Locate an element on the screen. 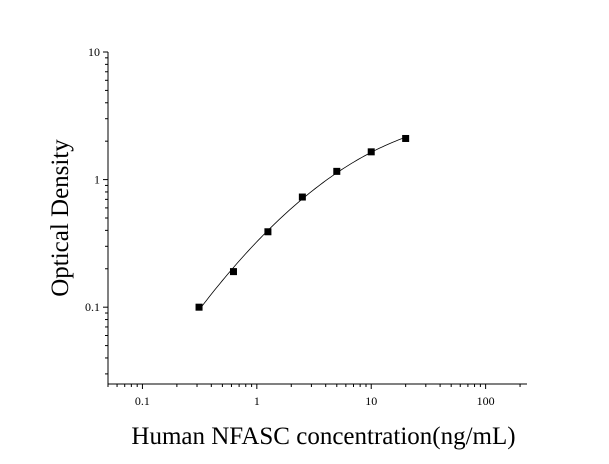  data-points is located at coordinates (302, 222).